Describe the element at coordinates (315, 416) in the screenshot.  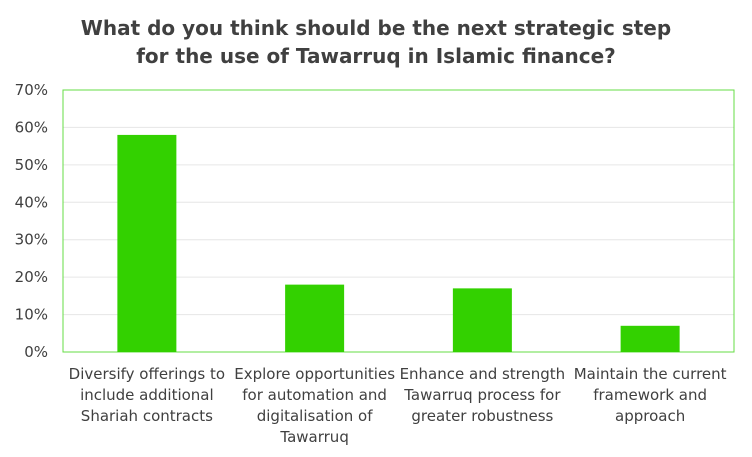
I see `x-tick-label: digitalisation of` at that location.